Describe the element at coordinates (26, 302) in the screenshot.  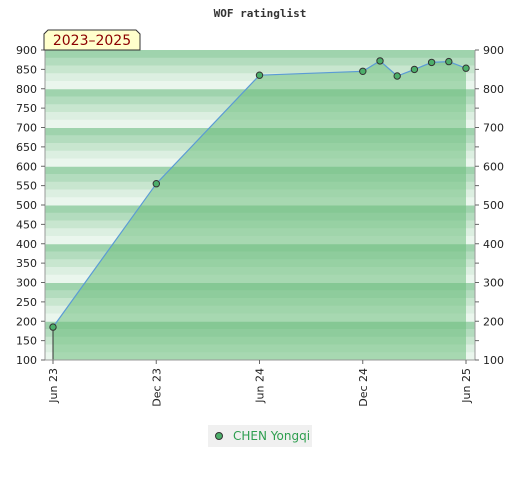
I see `y-tick-label-left: 250` at that location.